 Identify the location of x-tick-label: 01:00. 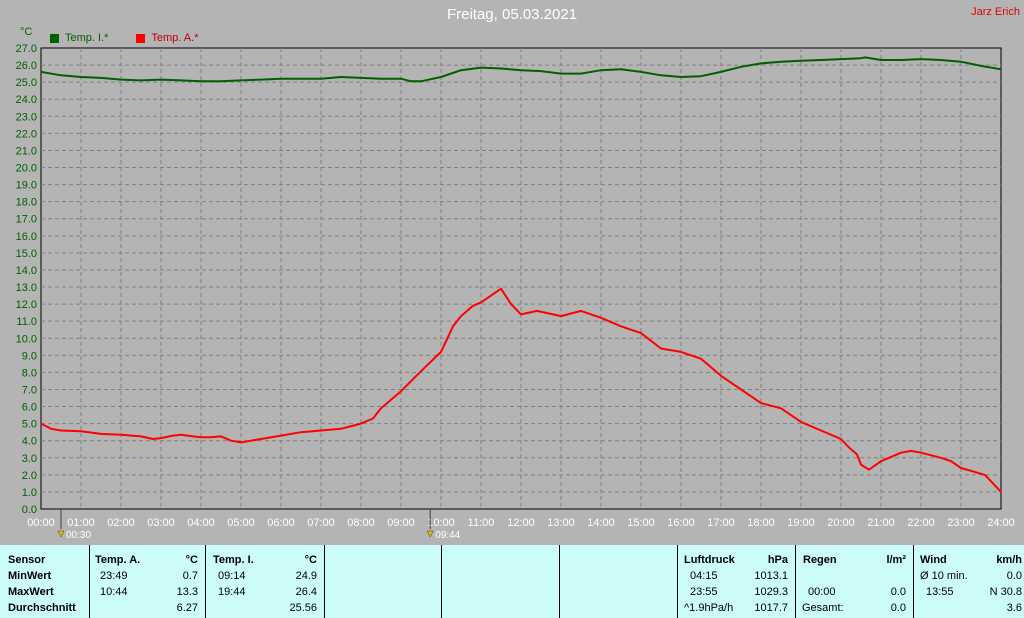
(81, 523).